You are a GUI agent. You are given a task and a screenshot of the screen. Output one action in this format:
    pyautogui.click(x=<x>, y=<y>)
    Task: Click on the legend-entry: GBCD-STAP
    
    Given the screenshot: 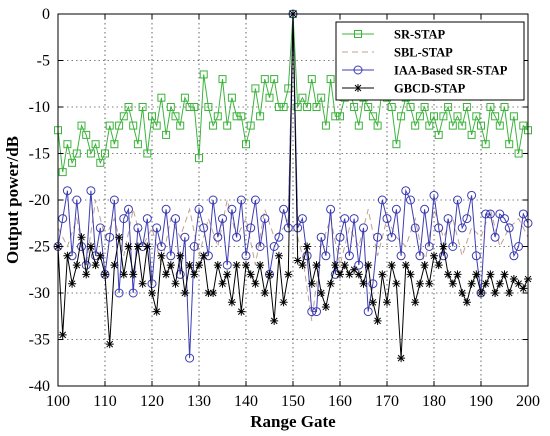 What is the action you would take?
    pyautogui.click(x=404, y=89)
    